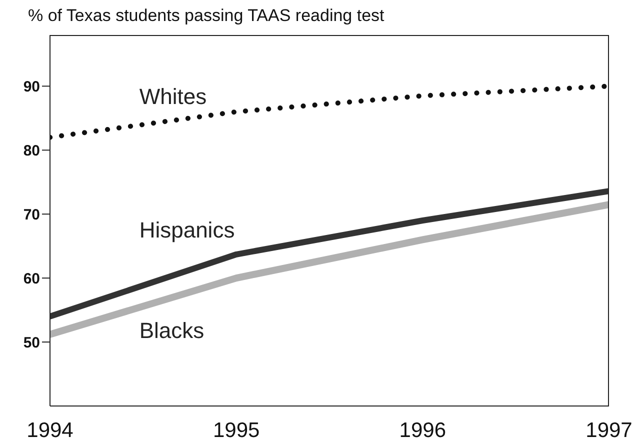 This screenshot has height=444, width=634. What do you see at coordinates (609, 430) in the screenshot?
I see `x-tick-label: 1997` at bounding box center [609, 430].